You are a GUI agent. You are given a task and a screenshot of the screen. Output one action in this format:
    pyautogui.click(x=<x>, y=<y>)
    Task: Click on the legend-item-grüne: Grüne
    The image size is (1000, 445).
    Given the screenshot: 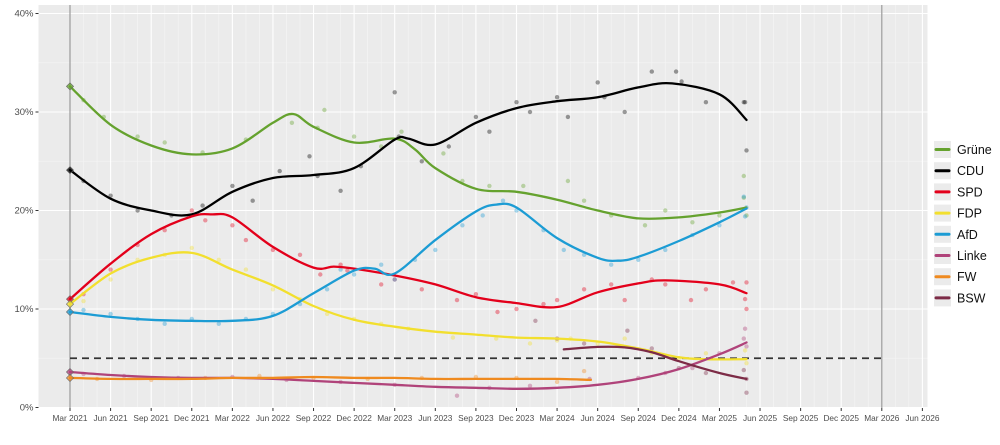 What is the action you would take?
    pyautogui.click(x=963, y=149)
    